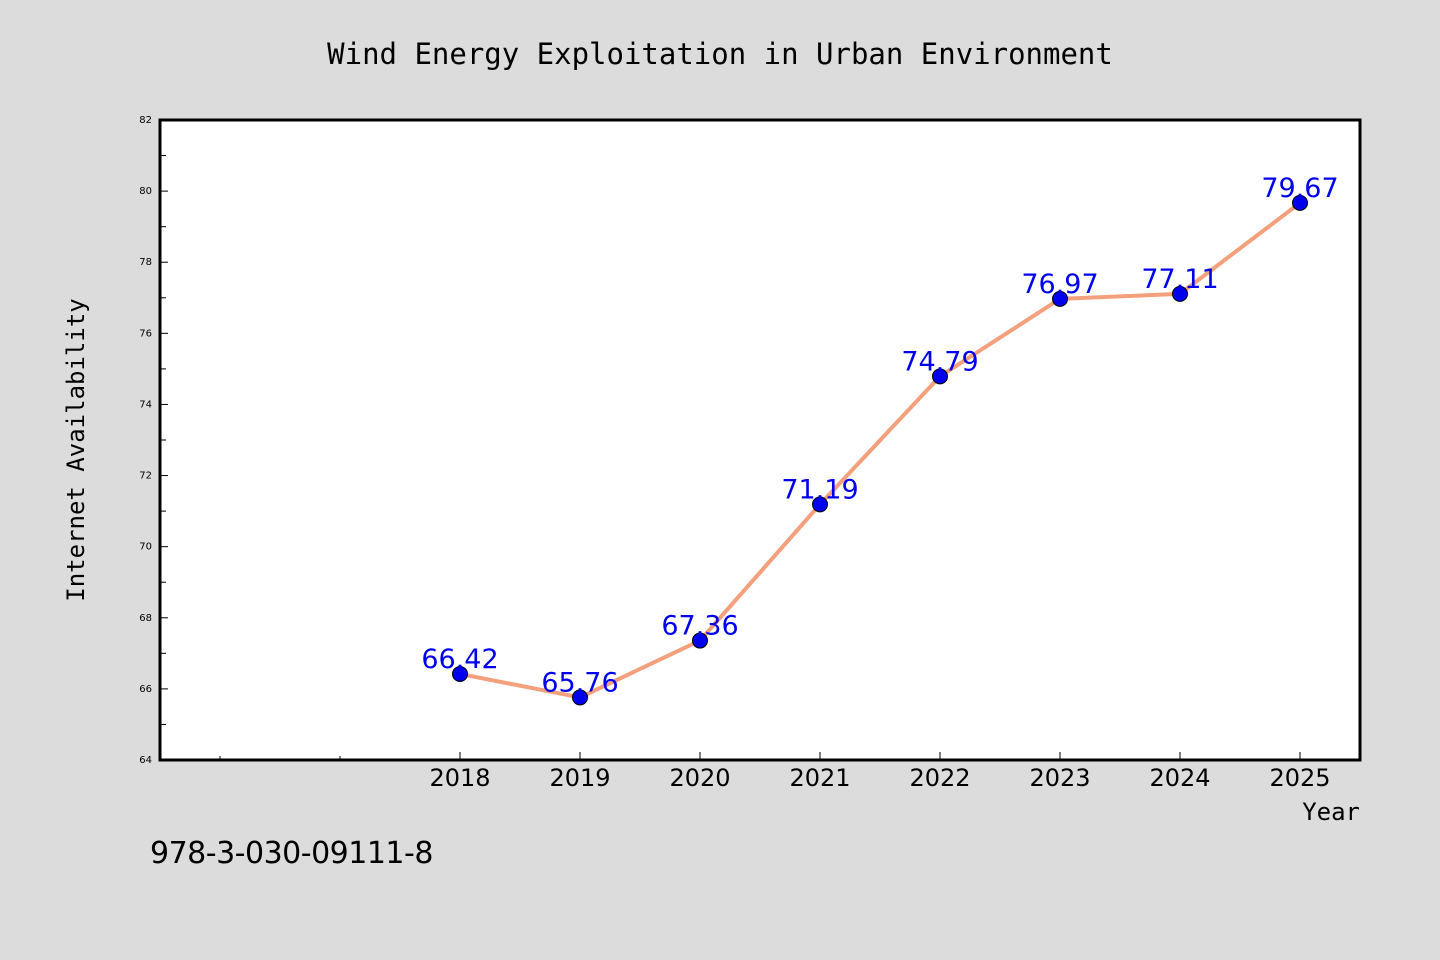 Image resolution: width=1440 pixels, height=960 pixels. I want to click on data-label: 65.76, so click(579, 682).